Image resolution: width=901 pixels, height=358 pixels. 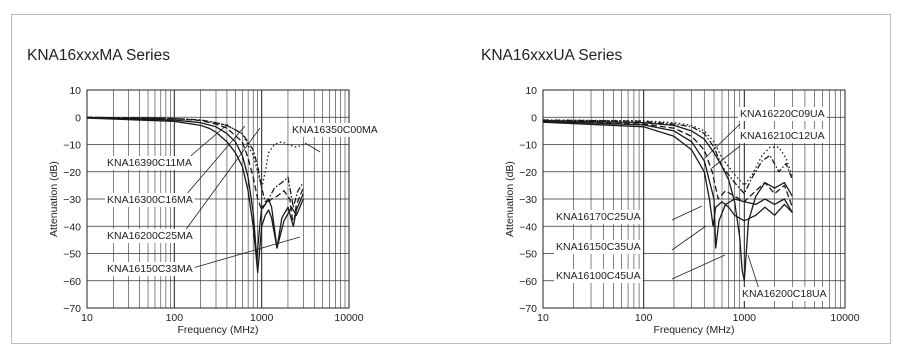 I want to click on annotation-label: KNA16390C11MA, so click(x=149, y=163).